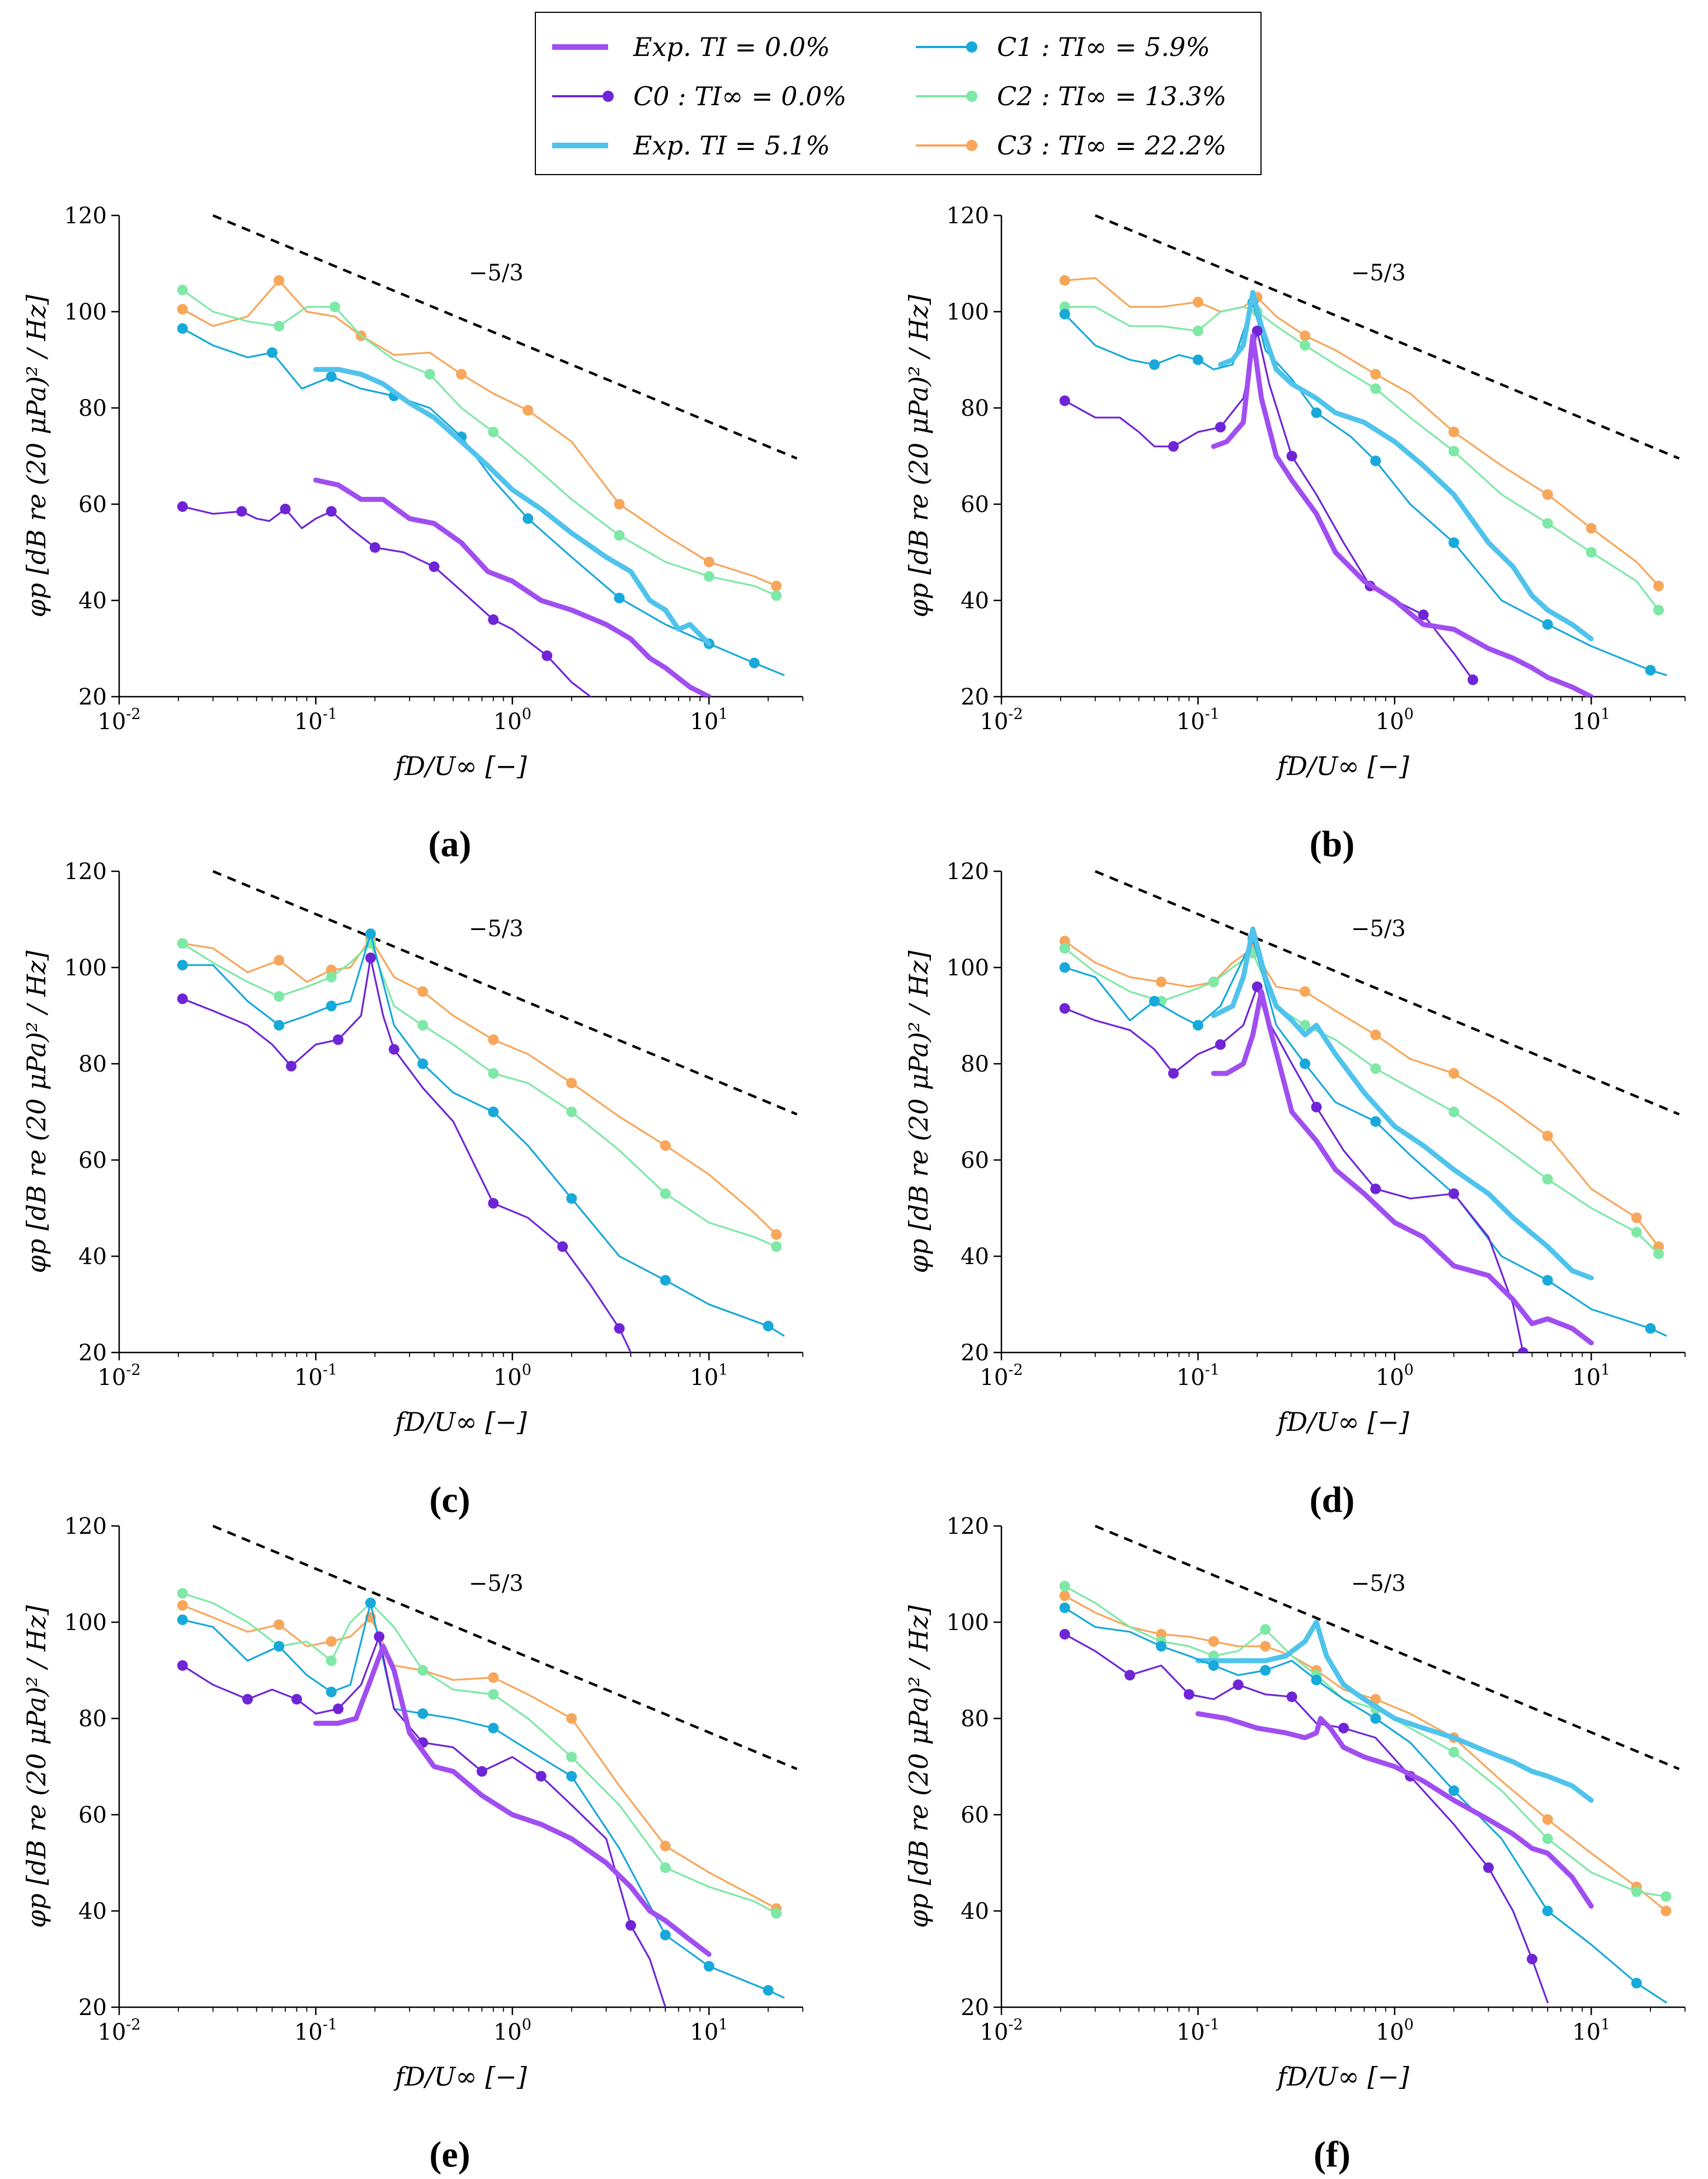 The height and width of the screenshot is (2179, 1708). What do you see at coordinates (1063, 47) in the screenshot?
I see `legend-entry-c1-ti-5-9: C1 : TI∞ = 5.9%` at bounding box center [1063, 47].